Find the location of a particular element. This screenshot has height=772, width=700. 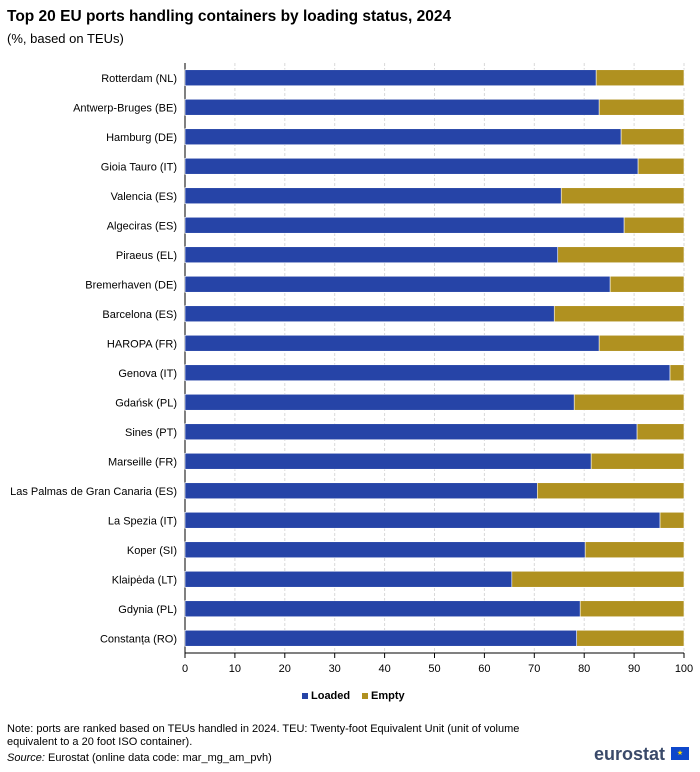

category-label: La Spezia (IT) is located at coordinates (142, 521).